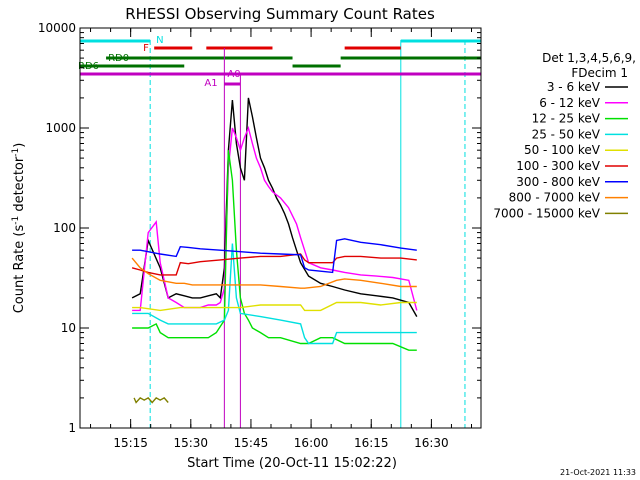  I want to click on y-axis-label-sup2: -1, so click(16, 152).